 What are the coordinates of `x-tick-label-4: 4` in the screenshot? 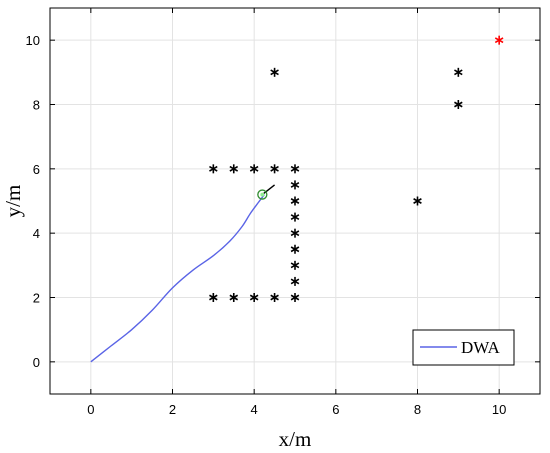 It's located at (254, 409).